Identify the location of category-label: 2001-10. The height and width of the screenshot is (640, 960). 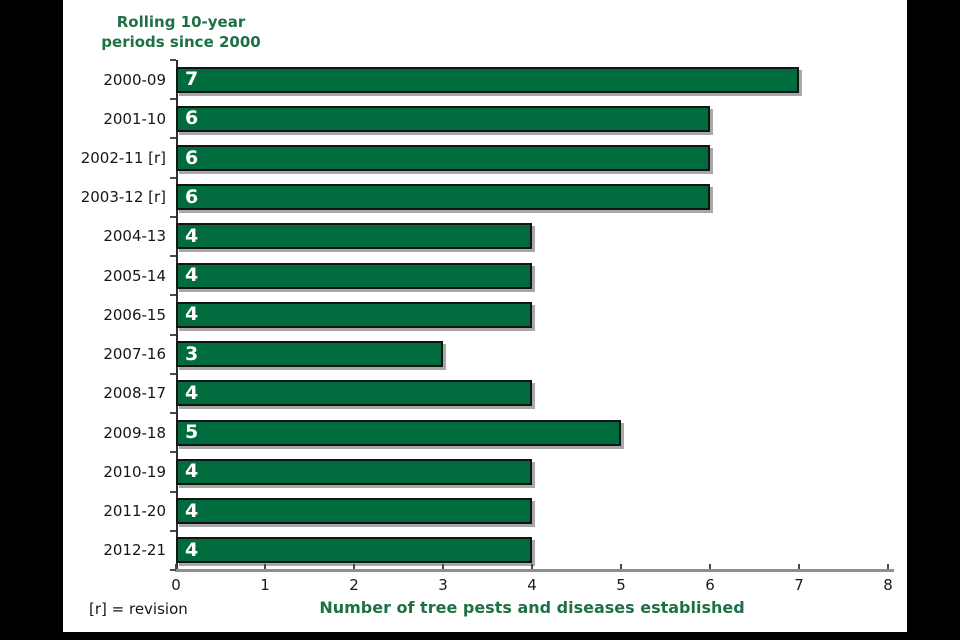
(134, 118).